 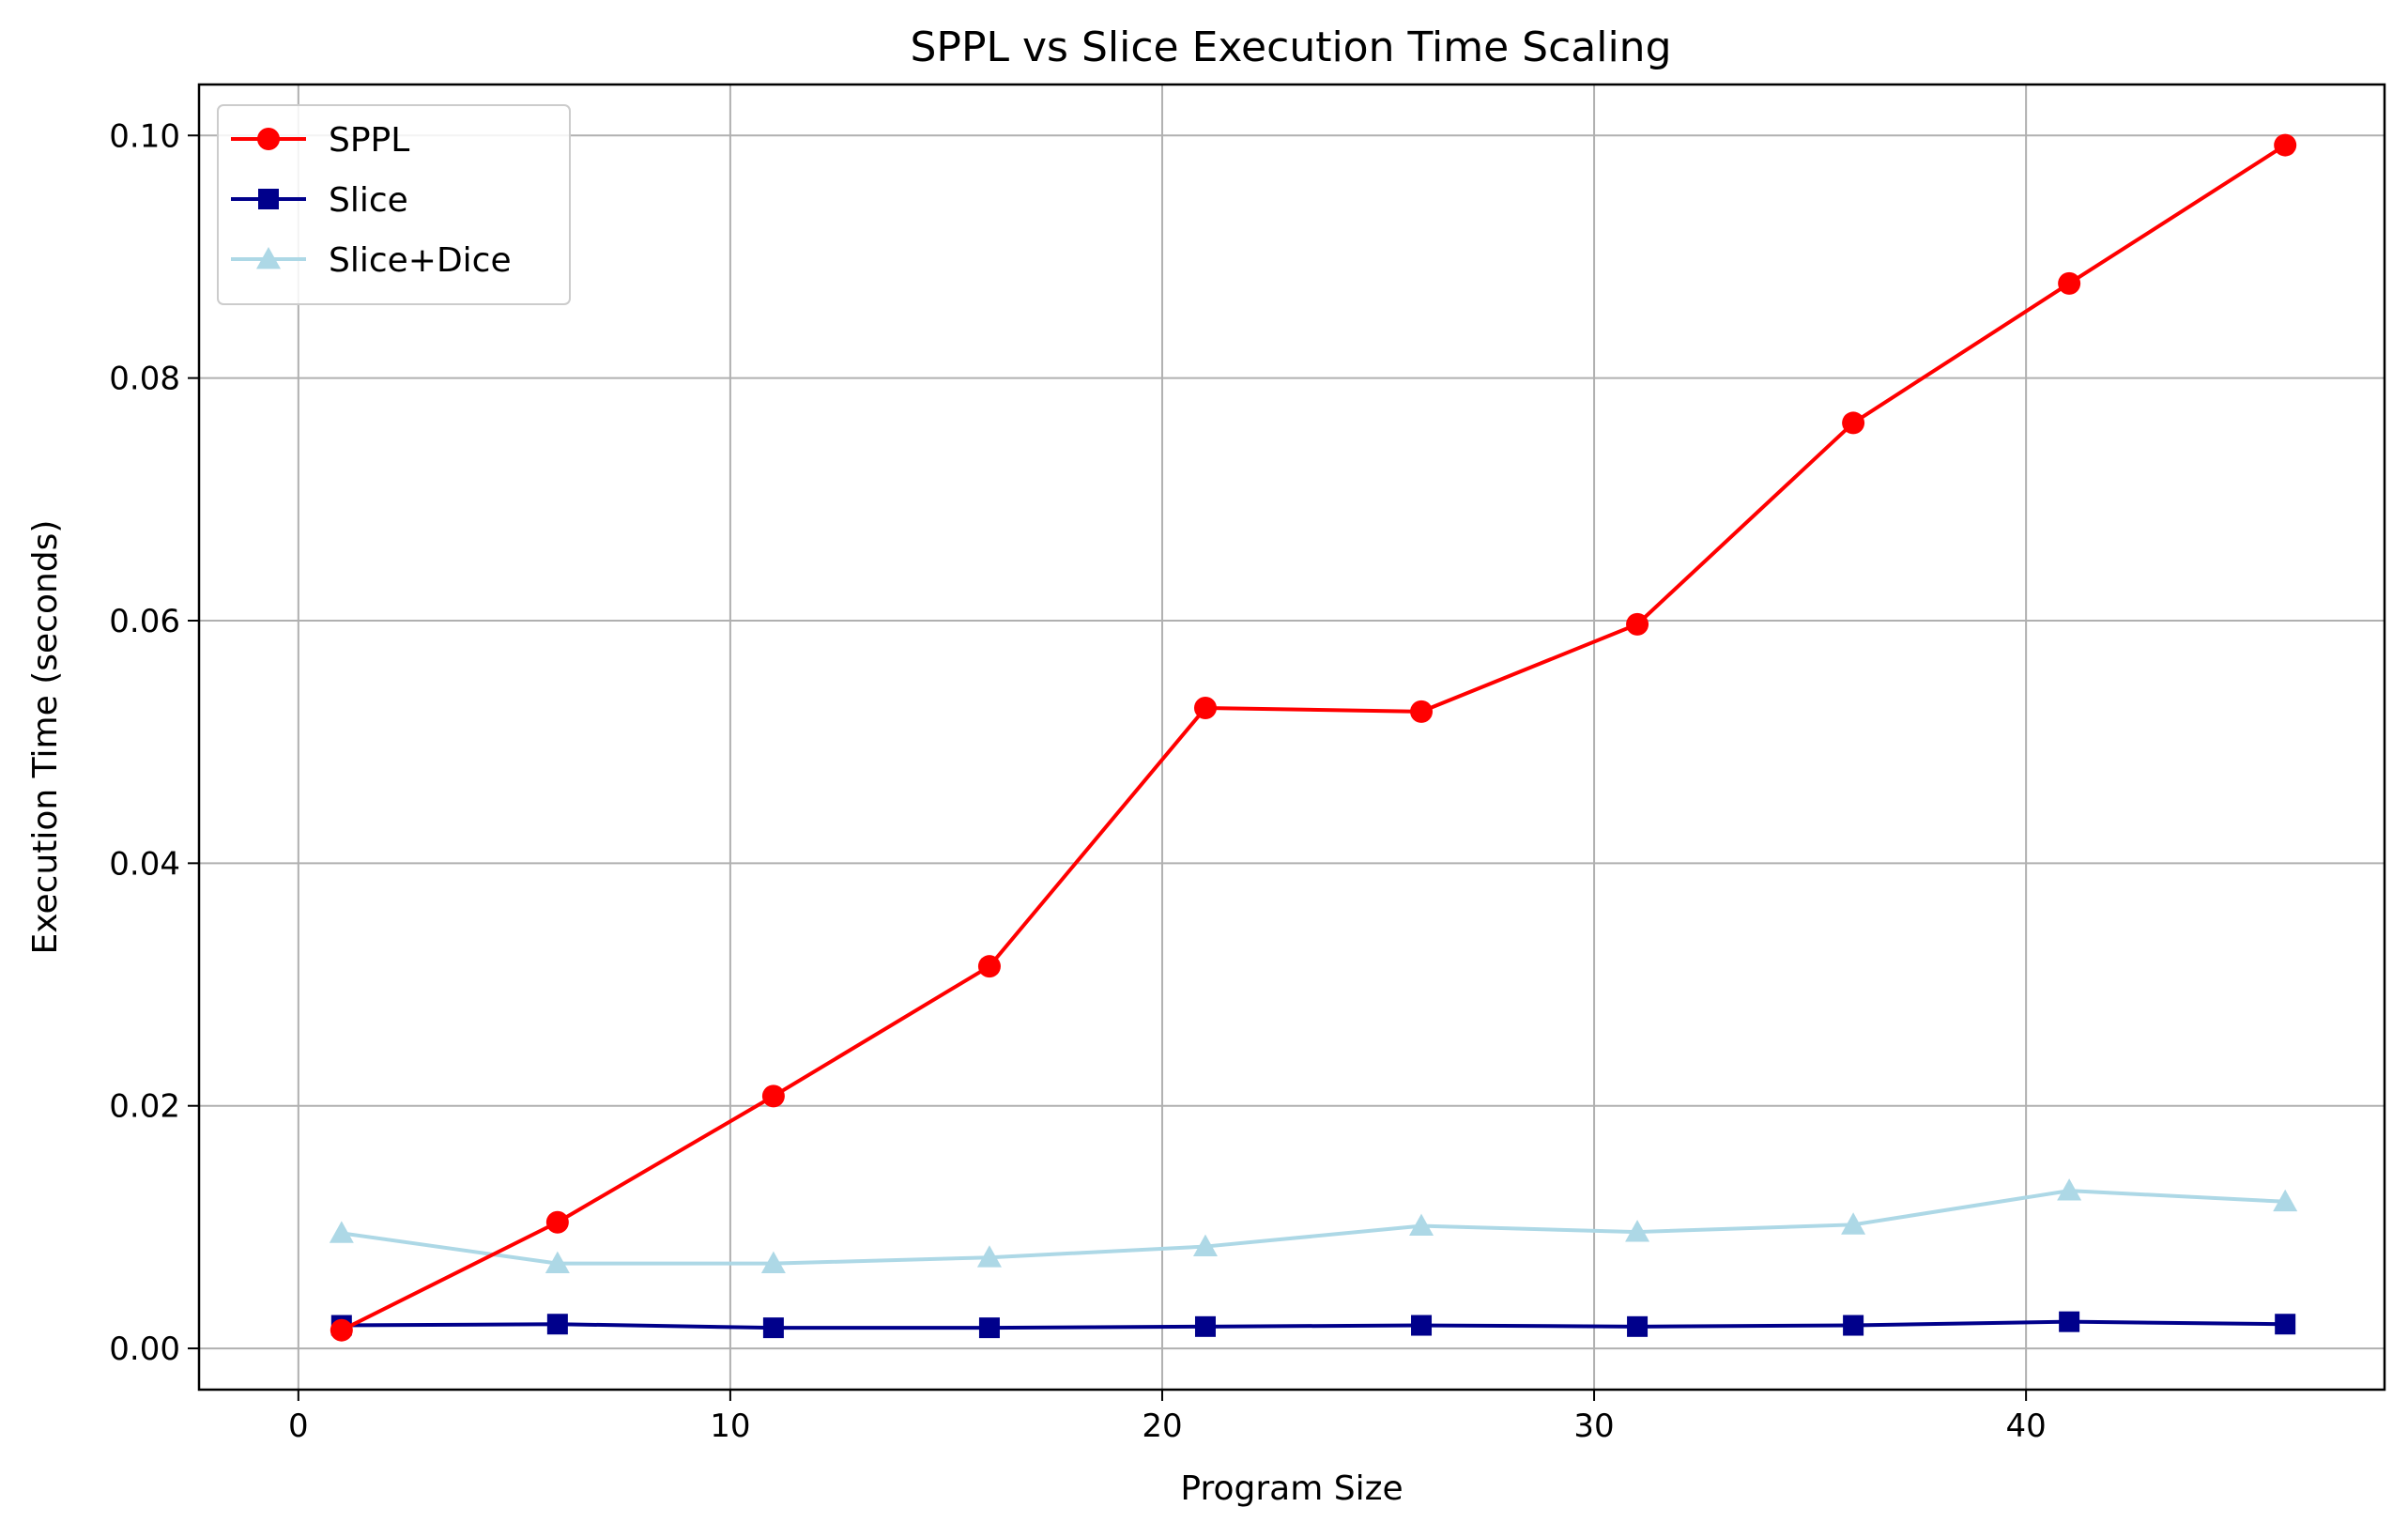 I want to click on x-axis-label: Program Size, so click(x=1291, y=1488).